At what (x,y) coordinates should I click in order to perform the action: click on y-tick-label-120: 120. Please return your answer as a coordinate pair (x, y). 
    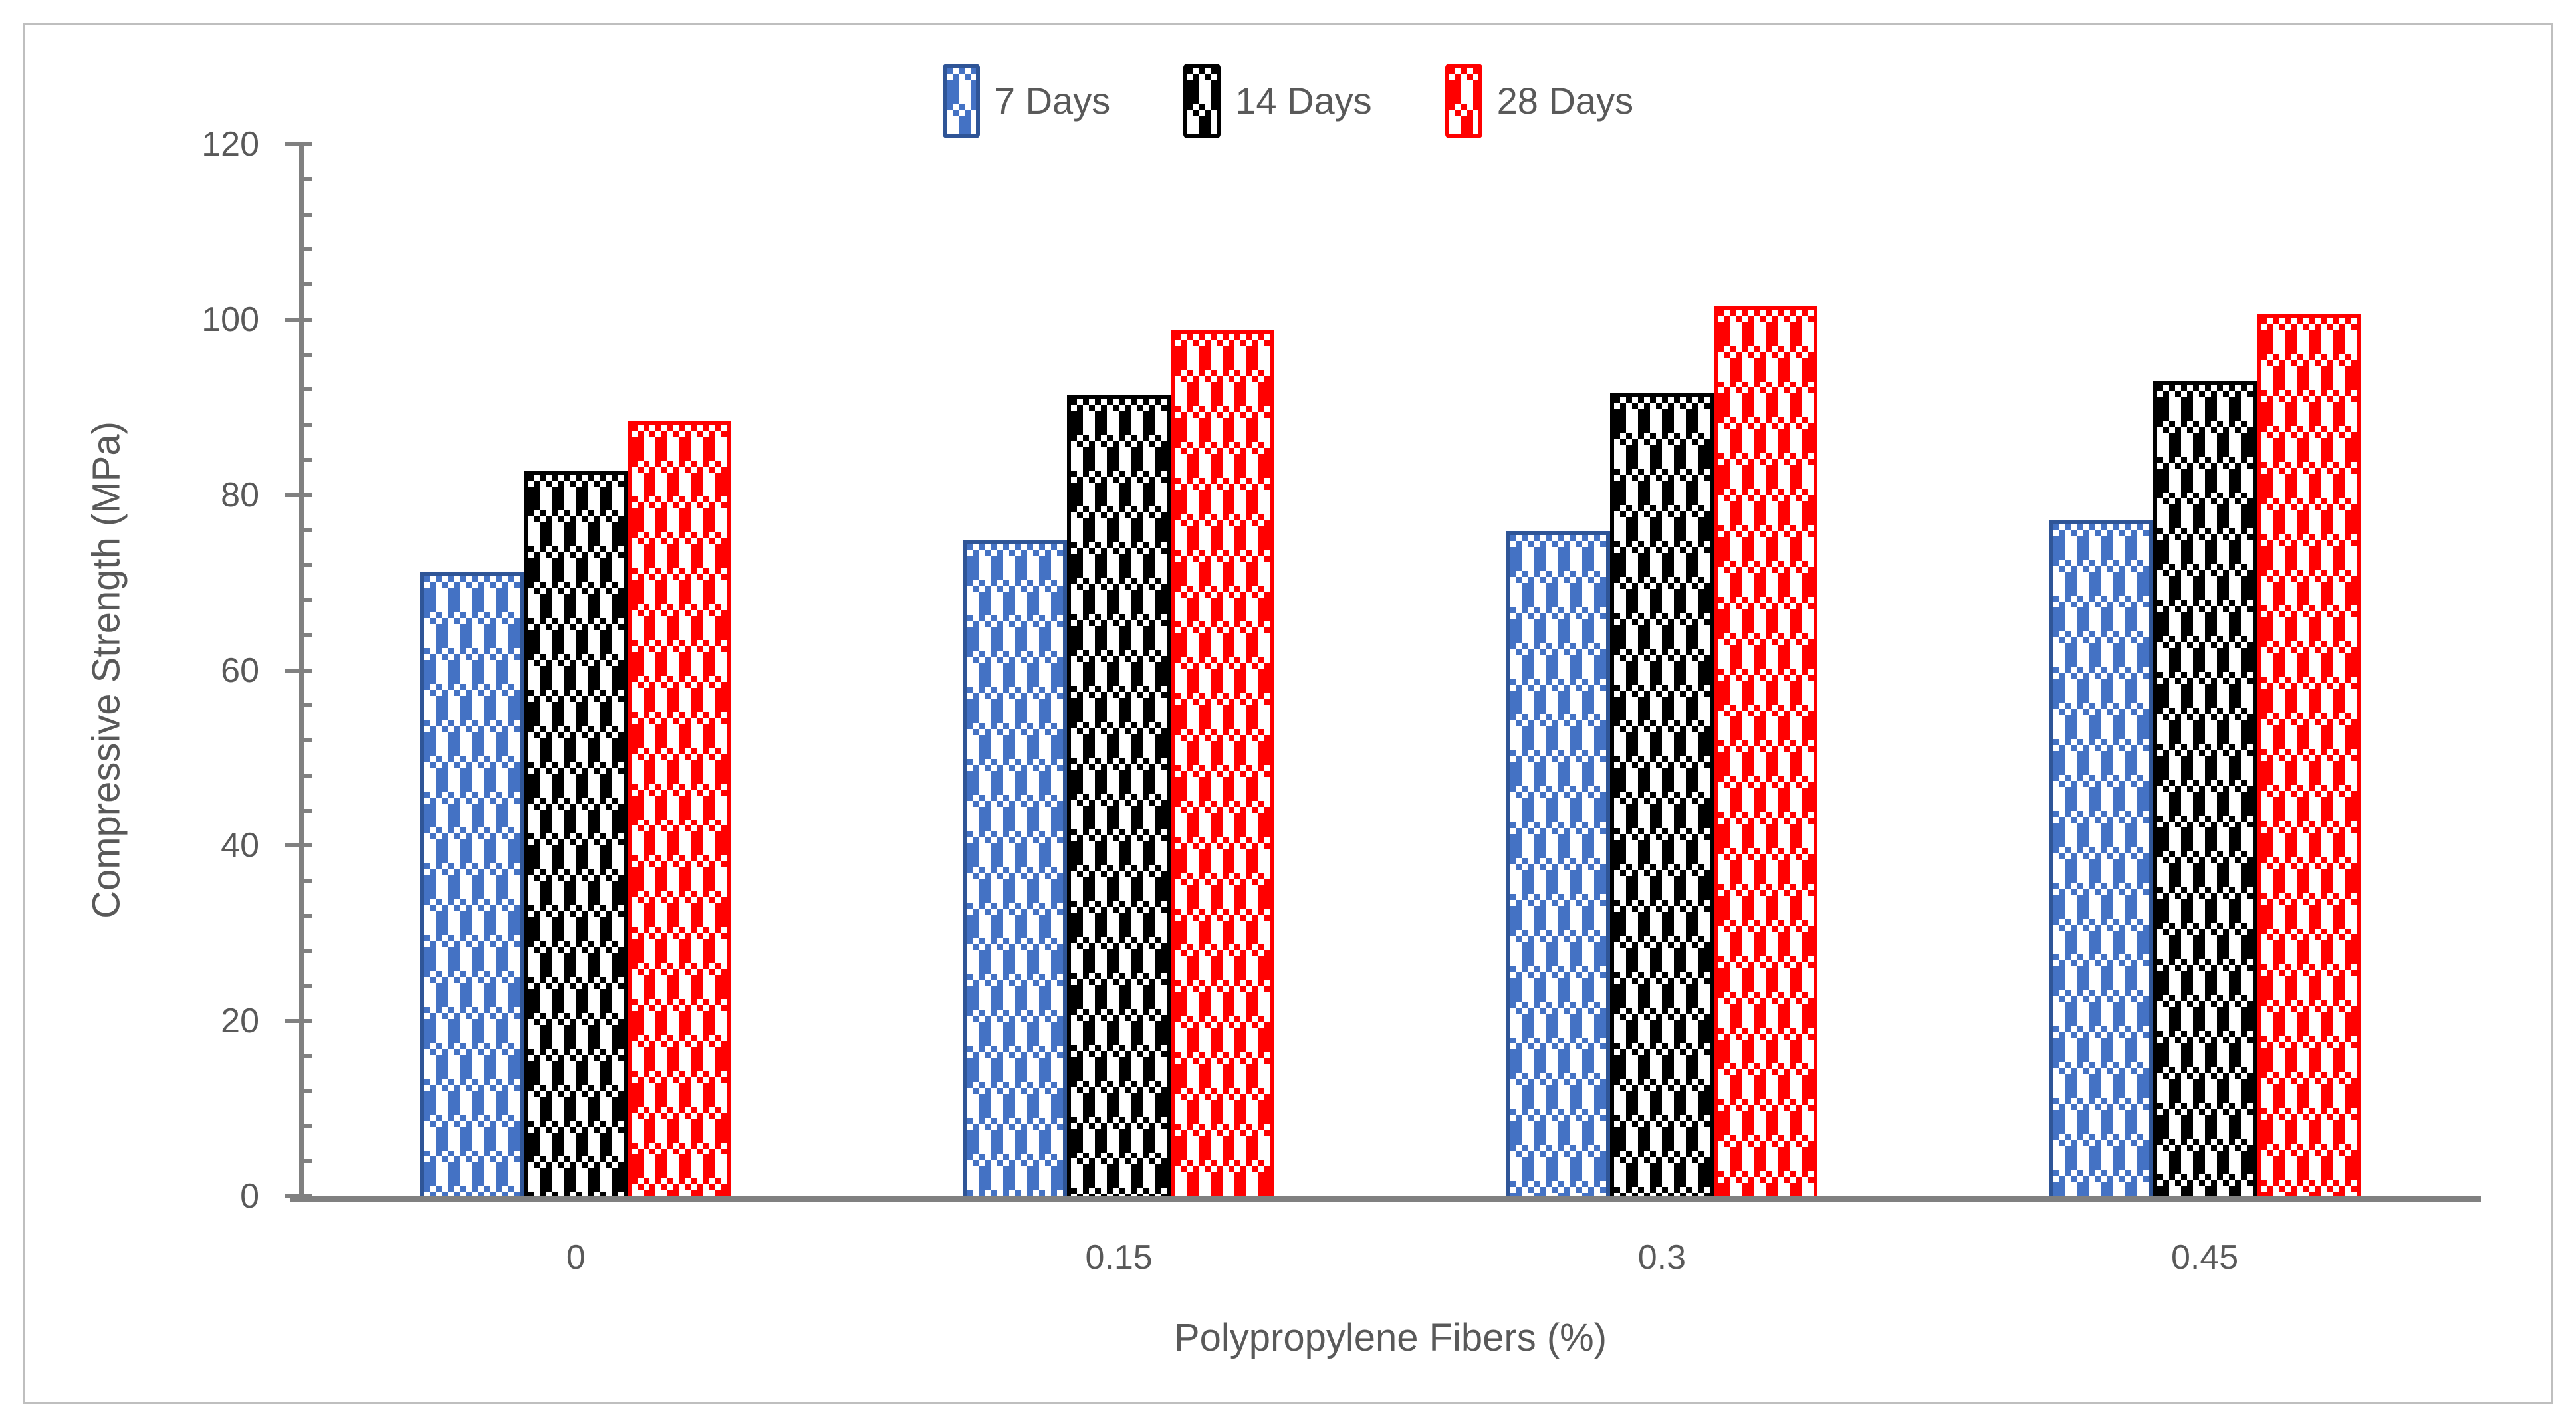
    Looking at the image, I should click on (230, 144).